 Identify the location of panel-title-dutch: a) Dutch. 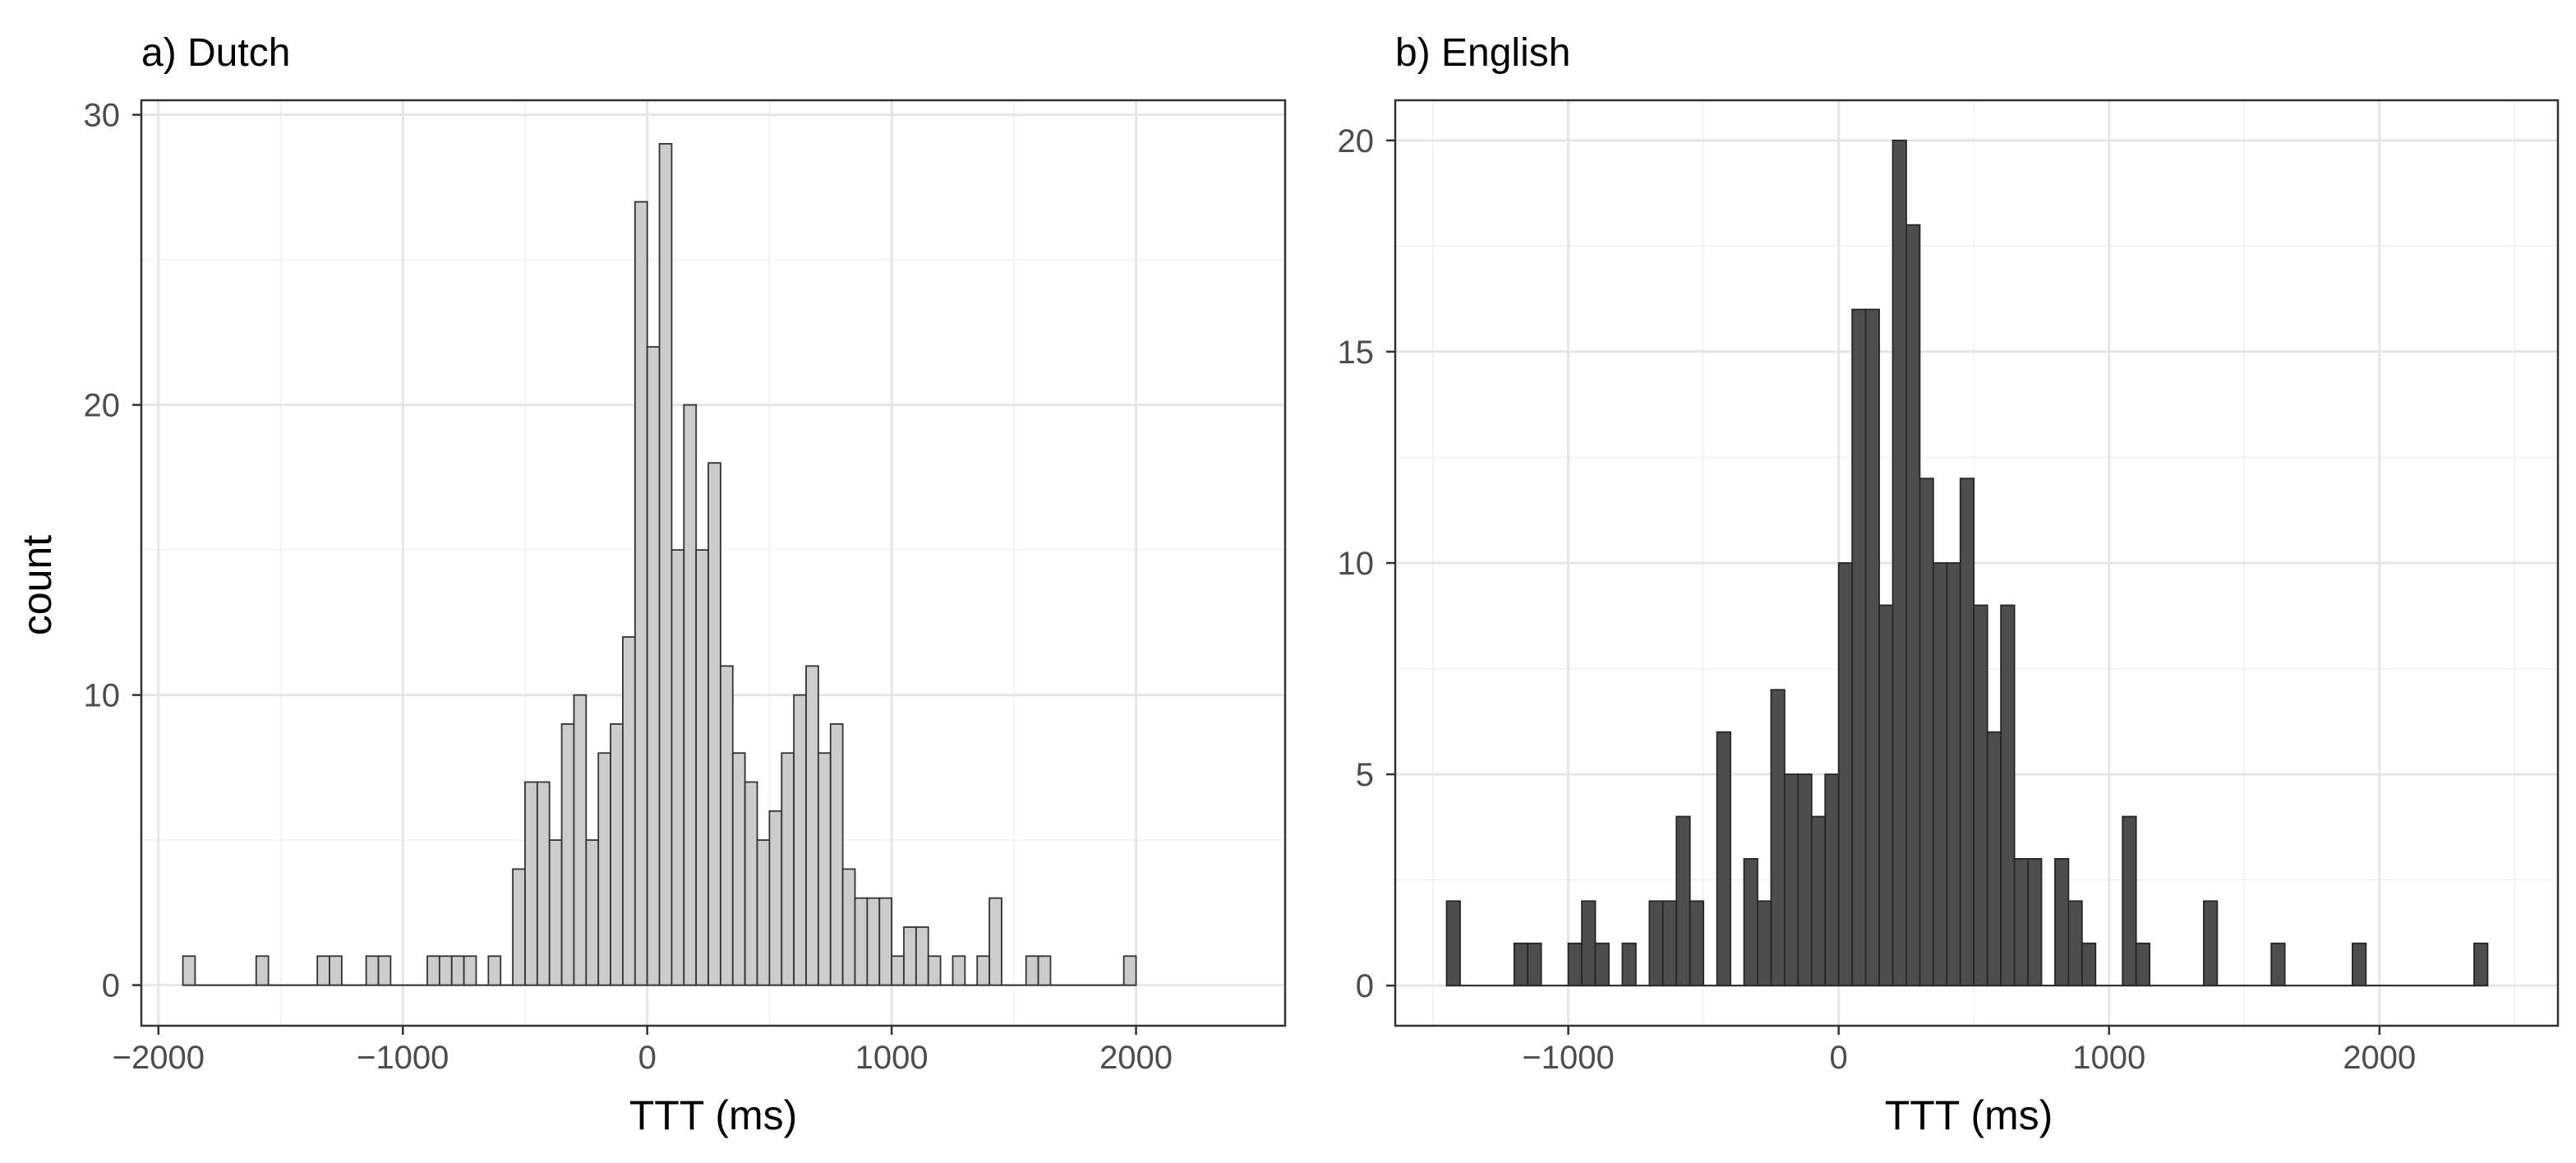
(215, 53).